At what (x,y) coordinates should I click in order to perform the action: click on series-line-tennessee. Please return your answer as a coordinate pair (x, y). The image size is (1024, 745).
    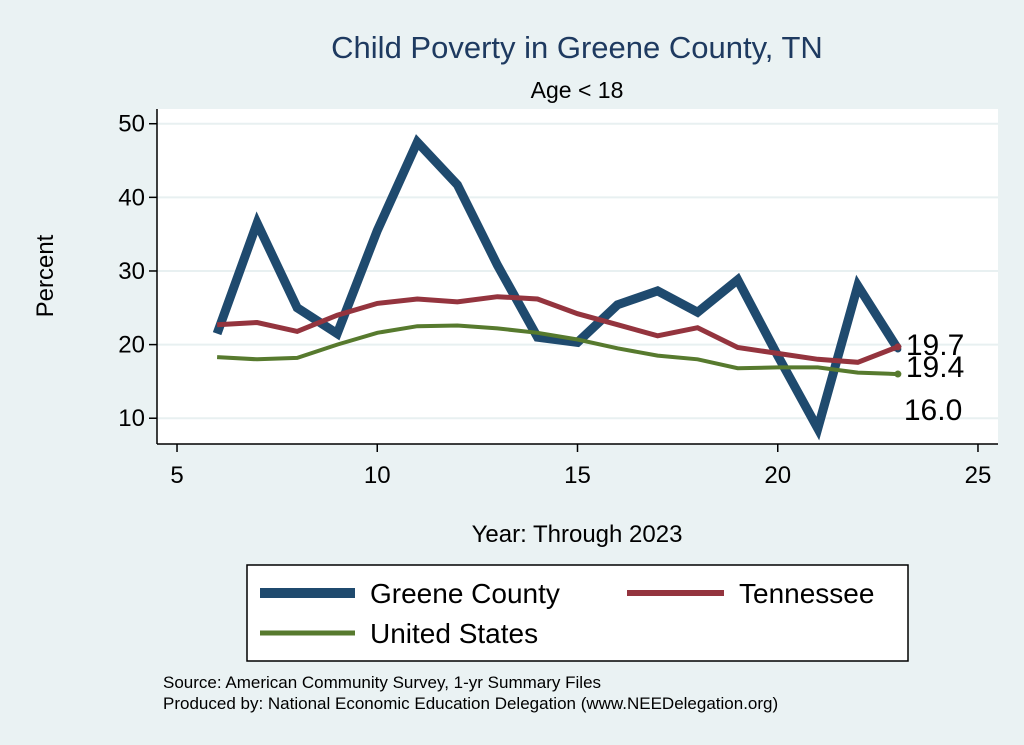
    Looking at the image, I should click on (557, 329).